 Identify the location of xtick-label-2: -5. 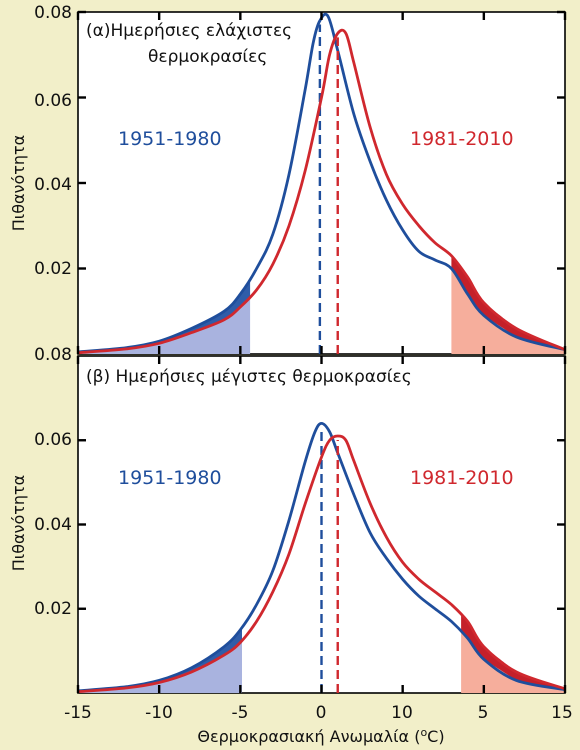
(240, 713).